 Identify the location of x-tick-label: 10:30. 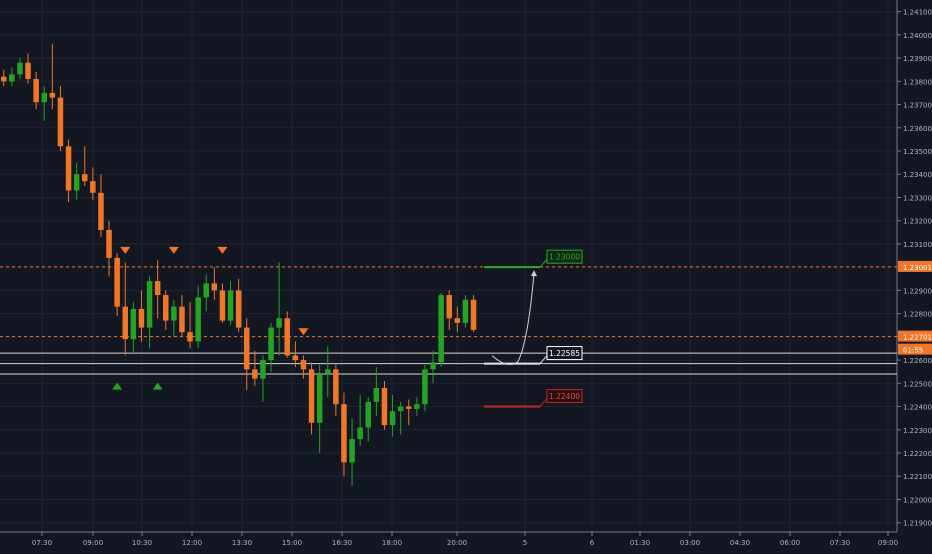
(142, 543).